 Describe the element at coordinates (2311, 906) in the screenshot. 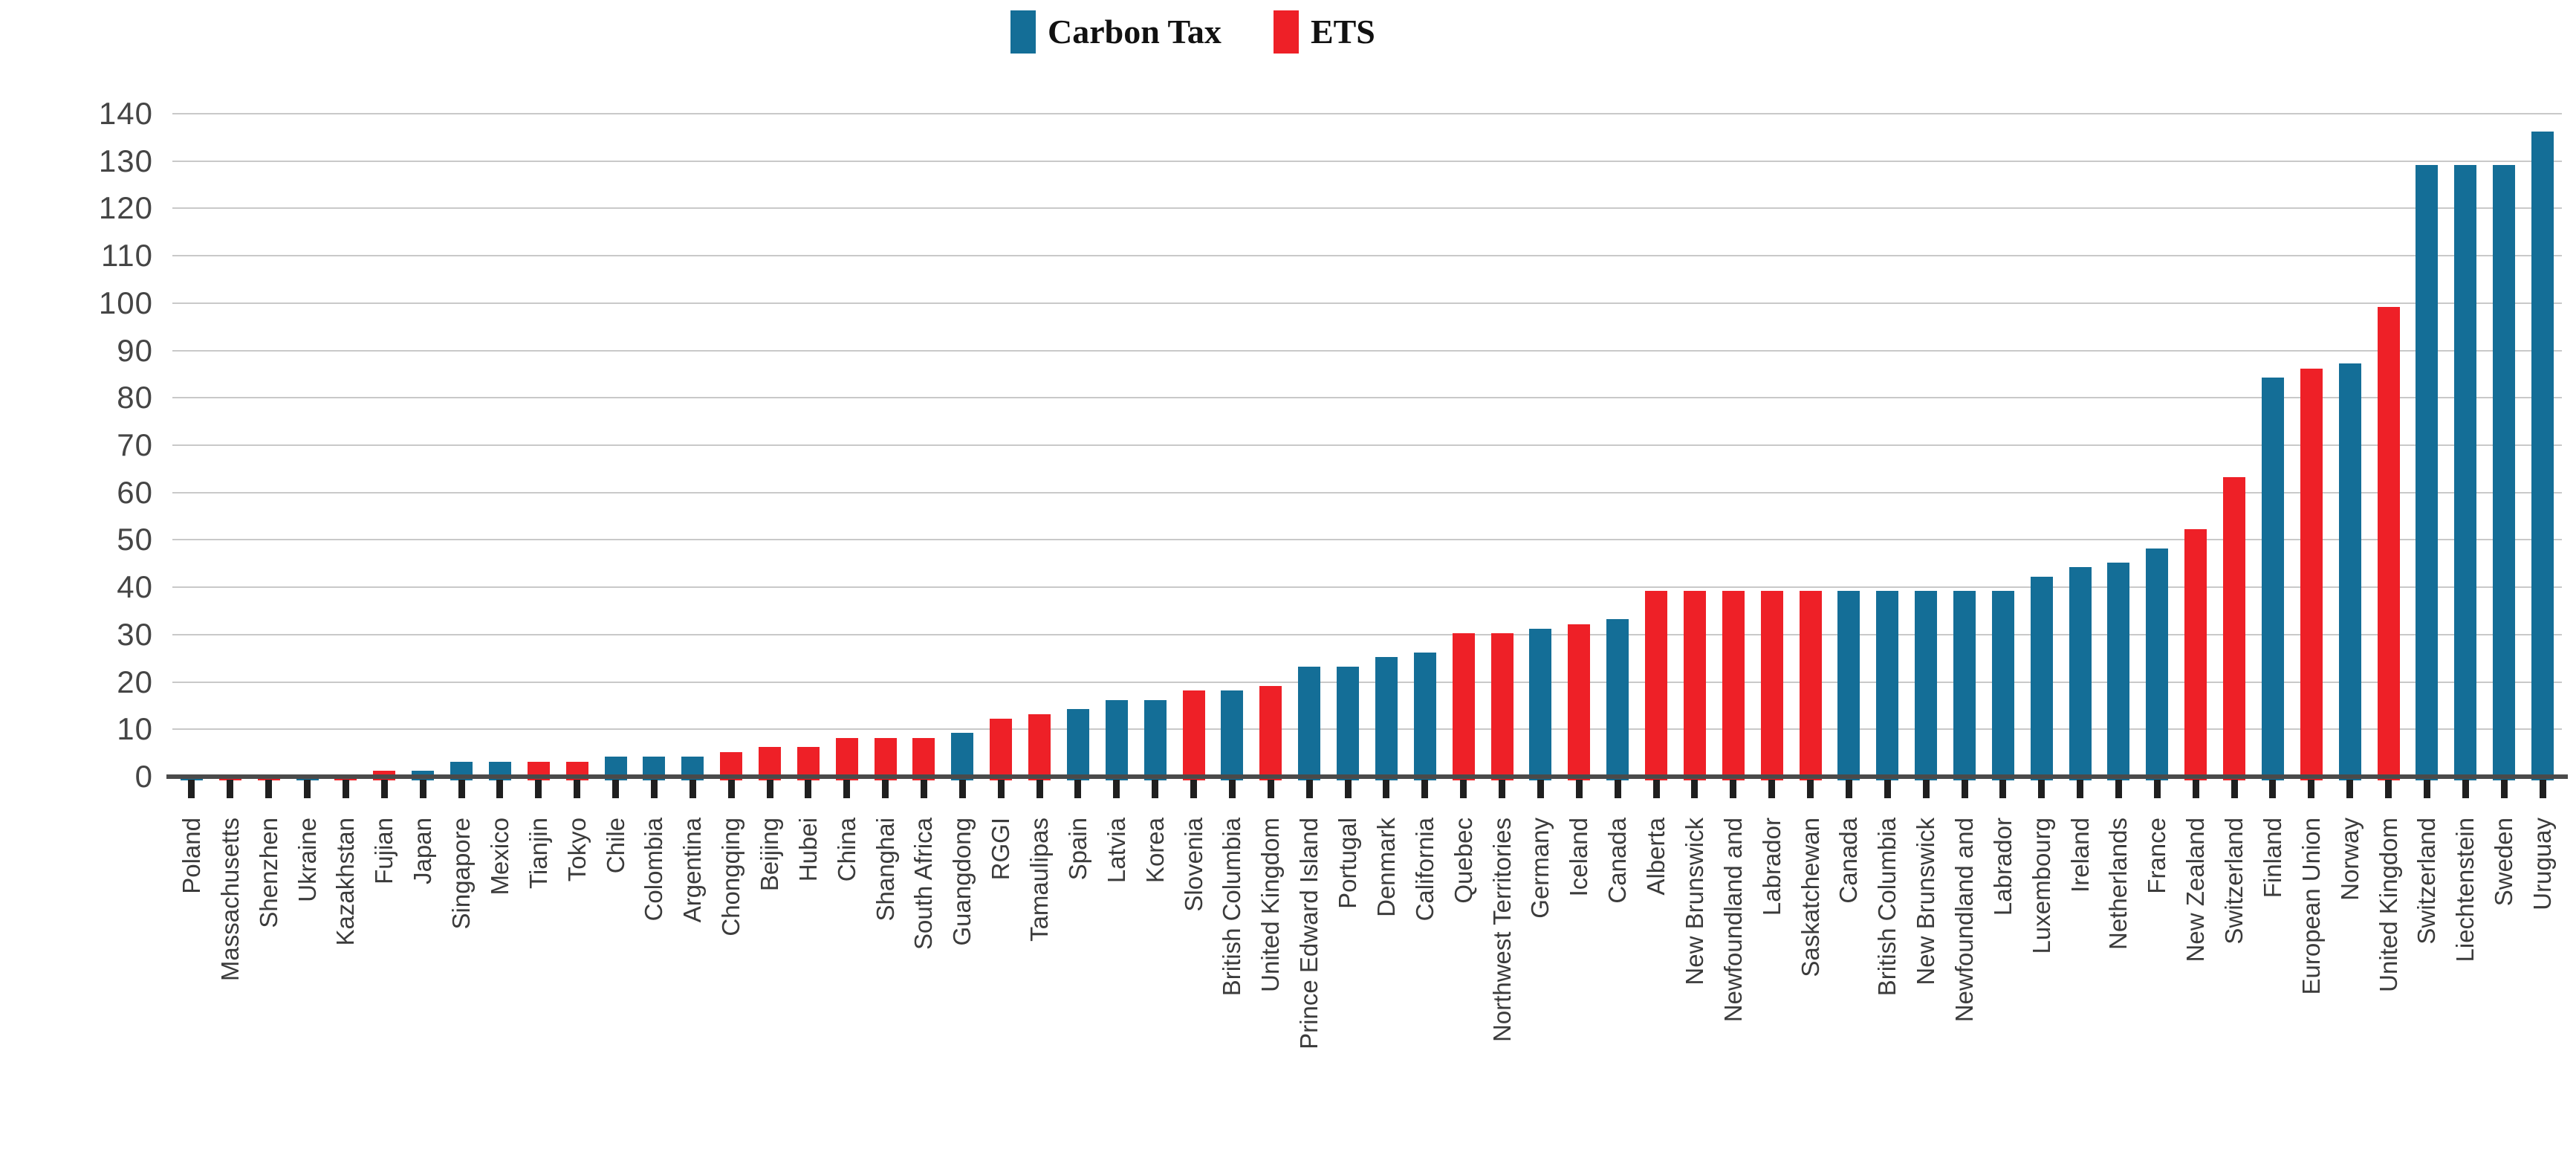

I see `x-tick-label: European Union` at that location.